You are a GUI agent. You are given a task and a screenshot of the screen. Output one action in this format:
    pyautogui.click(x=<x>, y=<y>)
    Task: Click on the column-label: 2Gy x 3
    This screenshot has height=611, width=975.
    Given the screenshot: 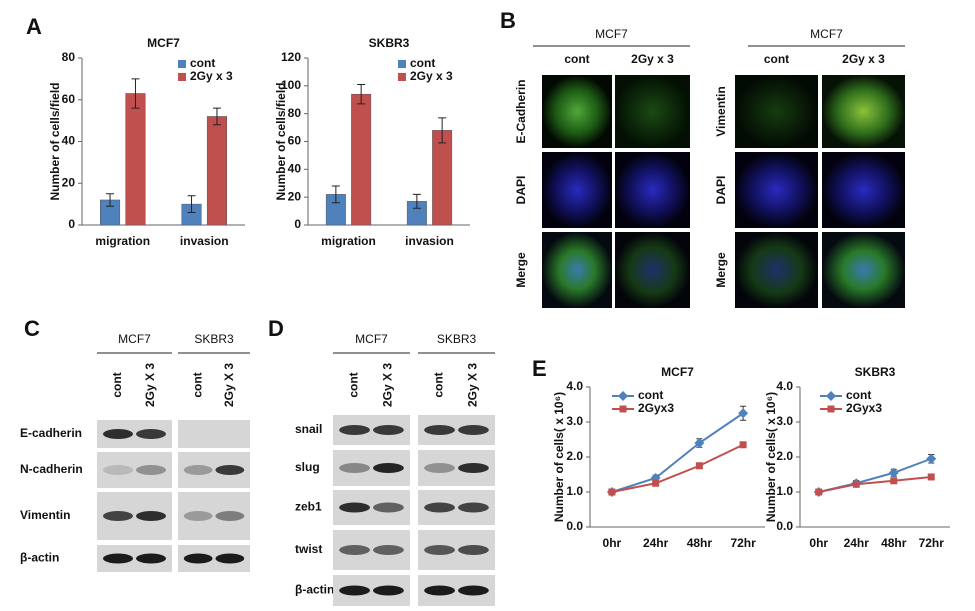 What is the action you would take?
    pyautogui.click(x=863, y=59)
    